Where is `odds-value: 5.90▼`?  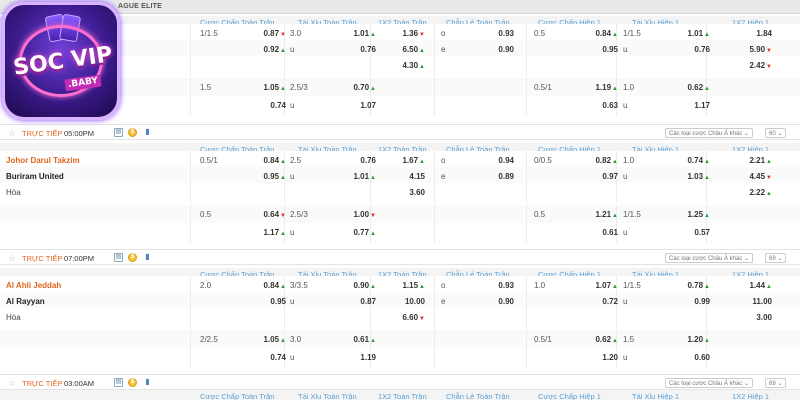 odds-value: 5.90▼ is located at coordinates (755, 49).